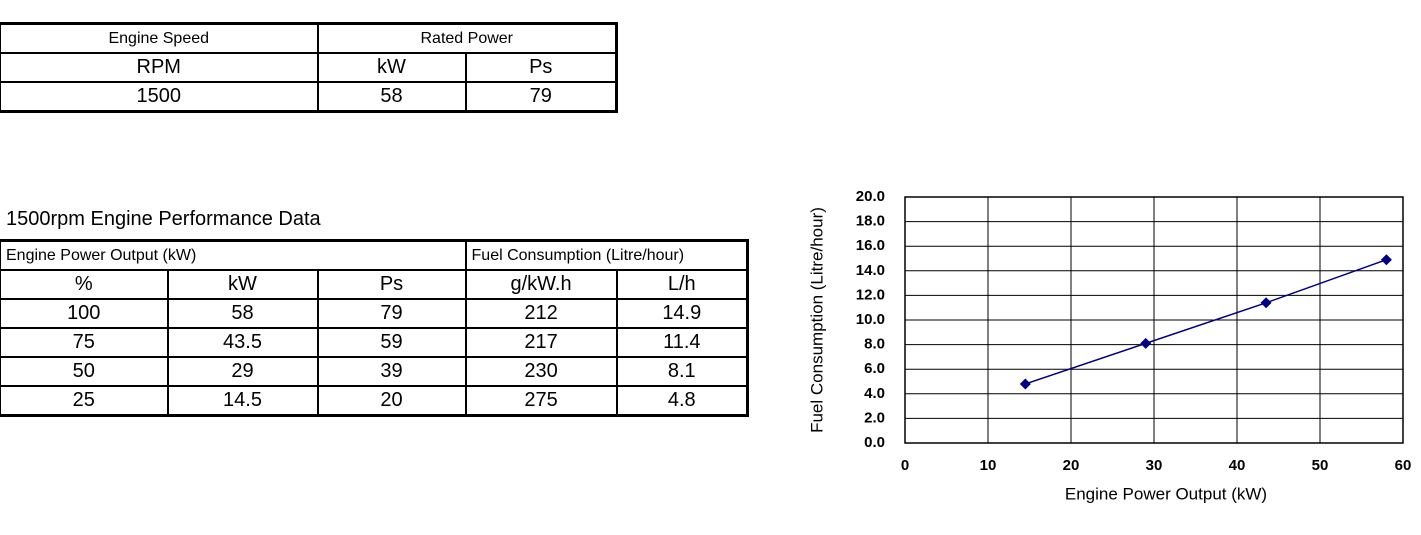  I want to click on y-tick-label: 12.0, so click(870, 294).